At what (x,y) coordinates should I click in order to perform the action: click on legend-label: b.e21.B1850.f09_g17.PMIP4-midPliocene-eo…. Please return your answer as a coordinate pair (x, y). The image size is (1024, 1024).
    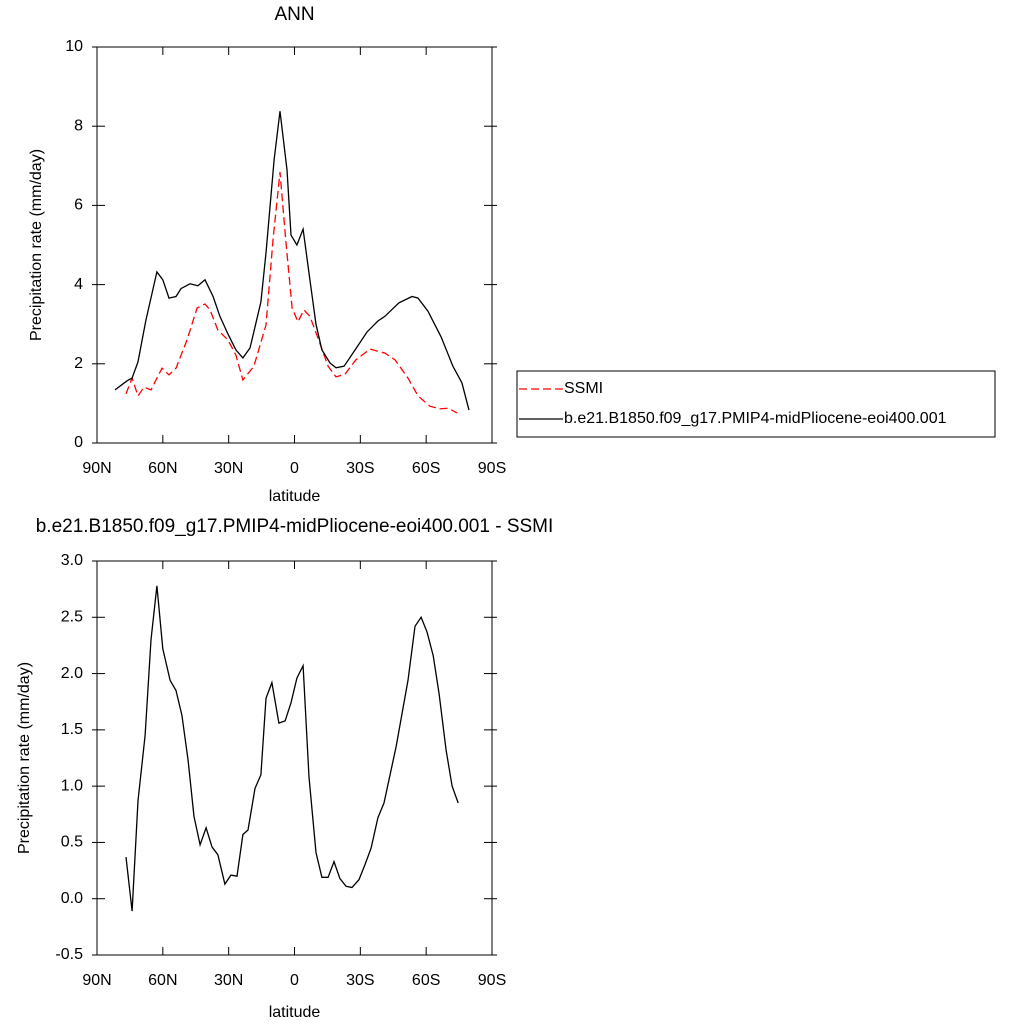
    Looking at the image, I should click on (755, 418).